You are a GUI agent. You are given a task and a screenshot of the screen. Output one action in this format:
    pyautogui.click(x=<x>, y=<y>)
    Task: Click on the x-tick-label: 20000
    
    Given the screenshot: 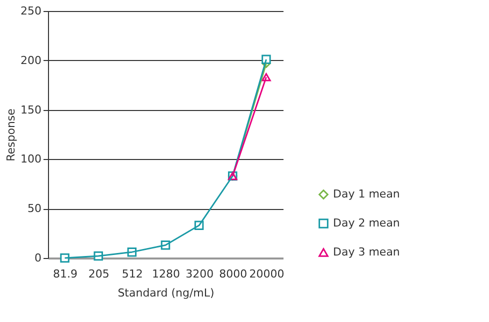 What is the action you would take?
    pyautogui.click(x=266, y=274)
    